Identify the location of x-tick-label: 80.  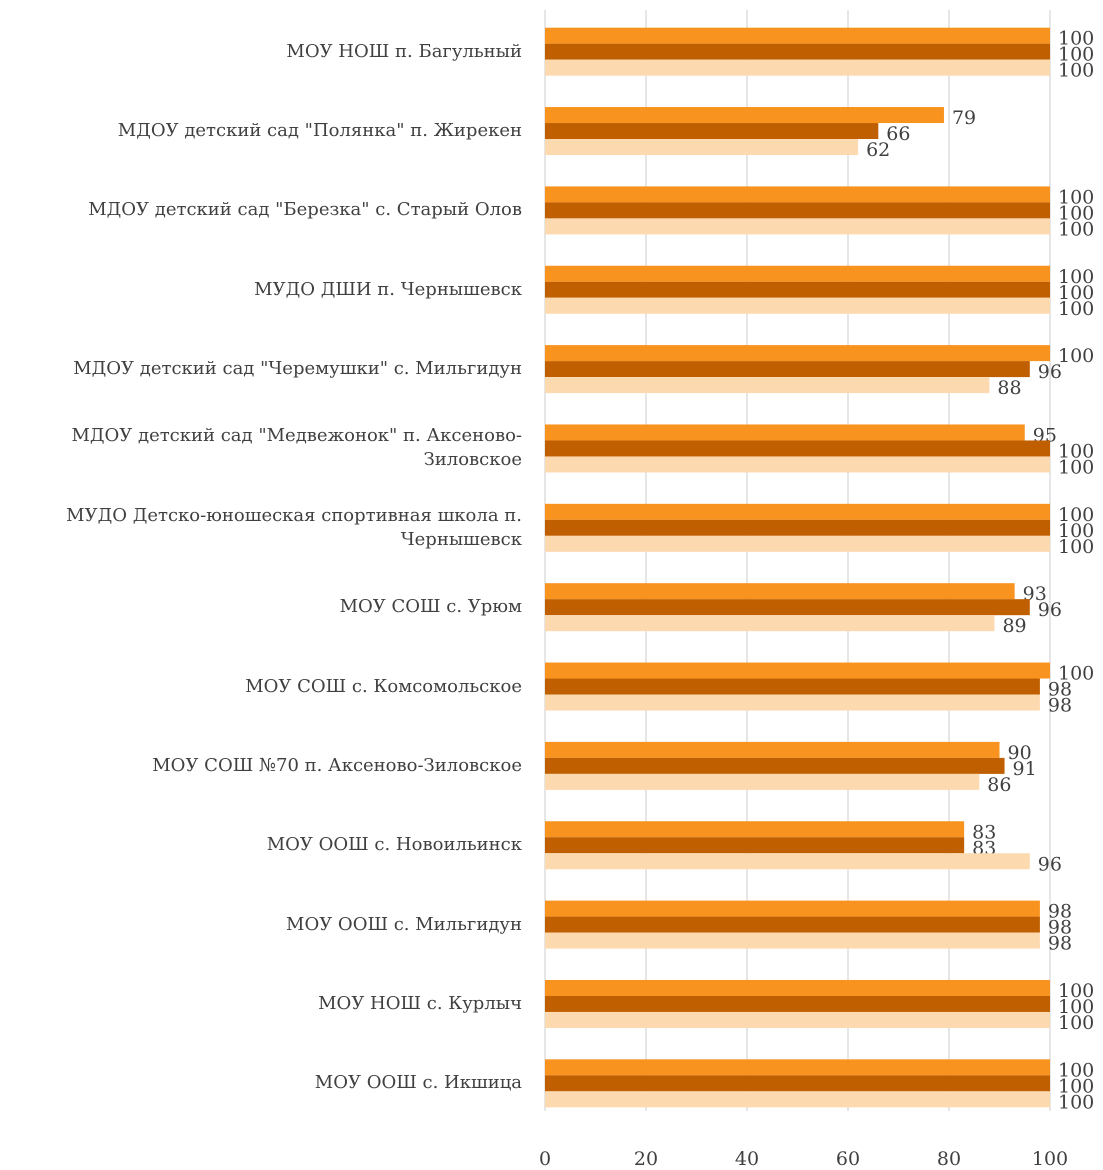
(949, 1159).